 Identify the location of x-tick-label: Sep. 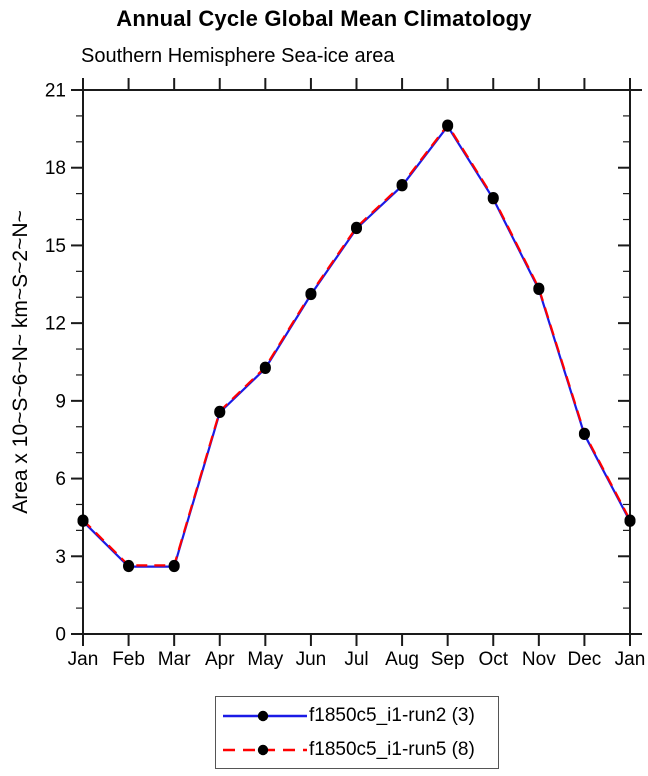
(448, 659).